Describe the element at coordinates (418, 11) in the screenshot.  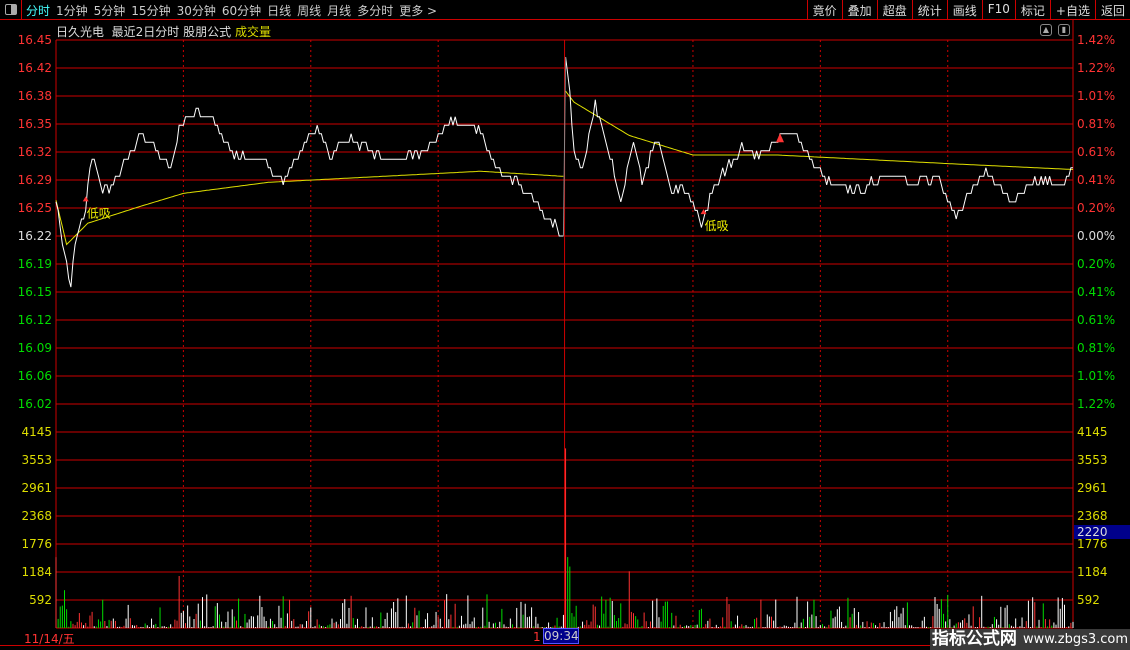
I see `period-tab: 更多 >` at that location.